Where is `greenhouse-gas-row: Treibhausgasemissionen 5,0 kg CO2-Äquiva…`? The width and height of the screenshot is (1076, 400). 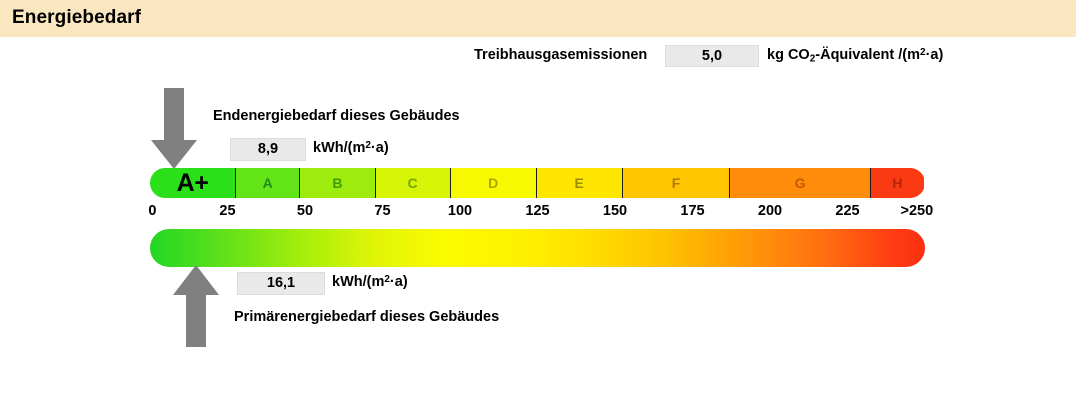 greenhouse-gas-row: Treibhausgasemissionen 5,0 kg CO2-Äquiva… is located at coordinates (538, 57).